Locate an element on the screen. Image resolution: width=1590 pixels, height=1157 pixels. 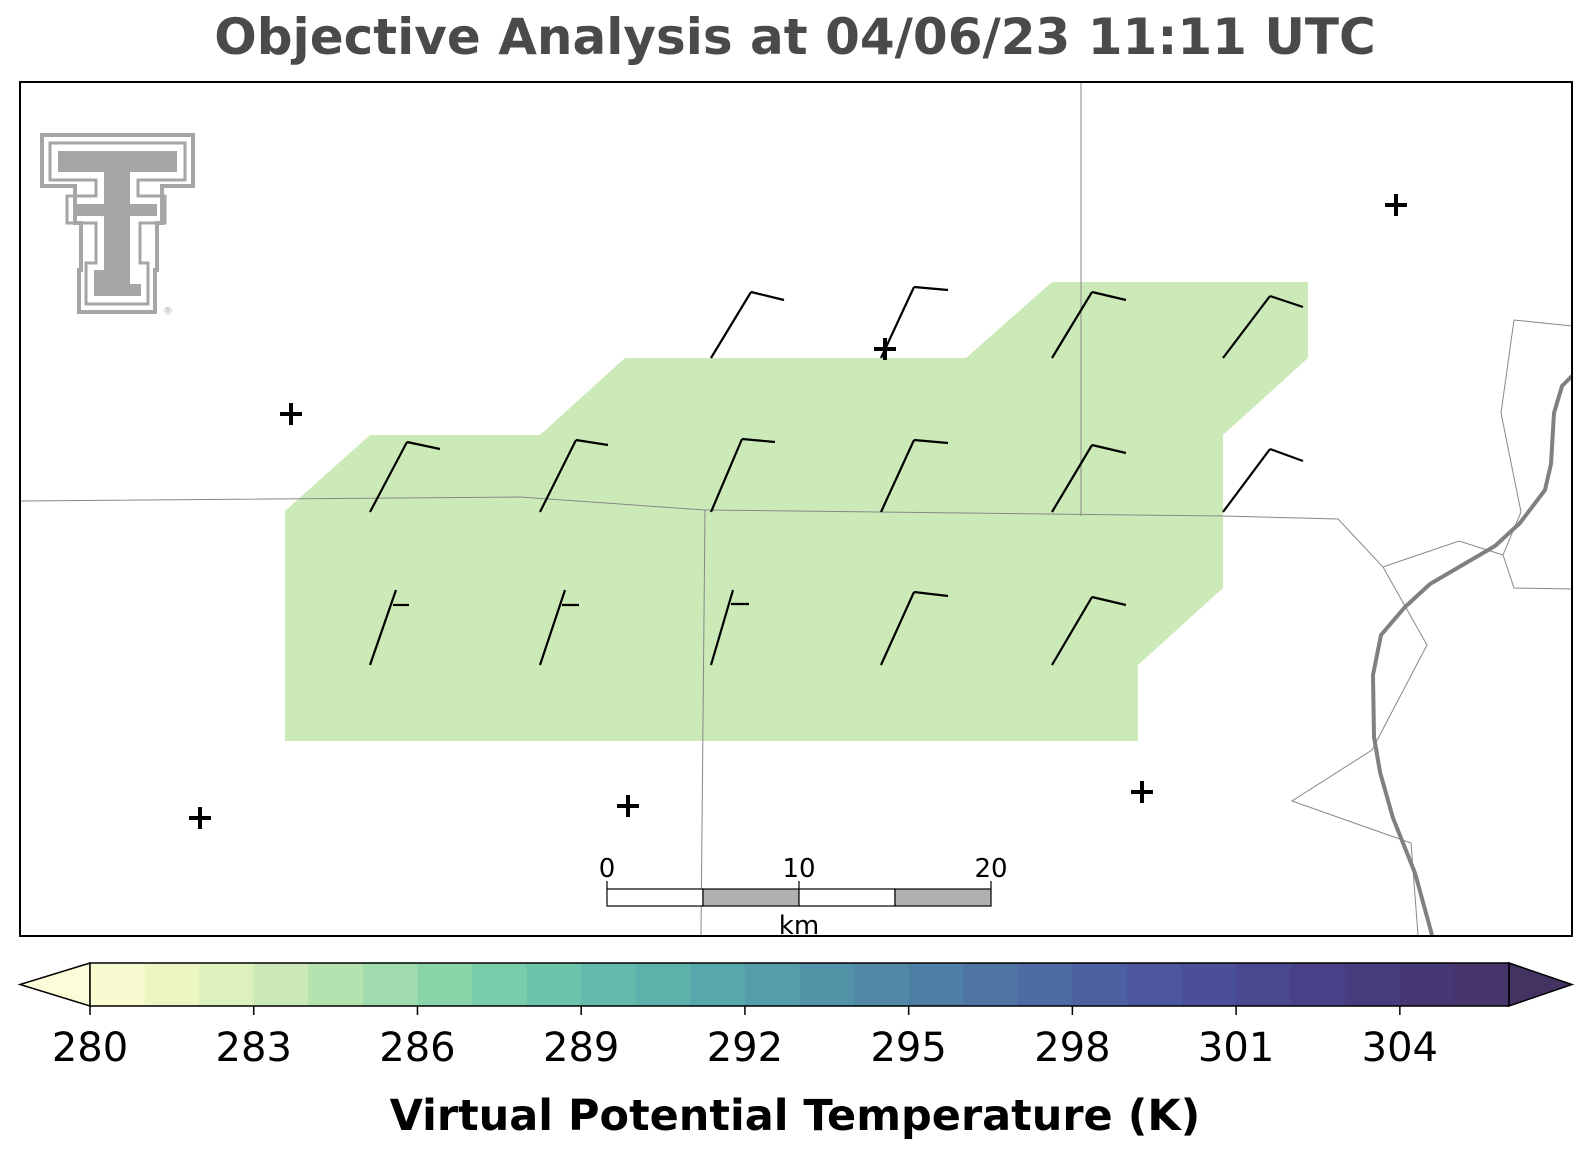
scale-label-0: 0 is located at coordinates (607, 869).